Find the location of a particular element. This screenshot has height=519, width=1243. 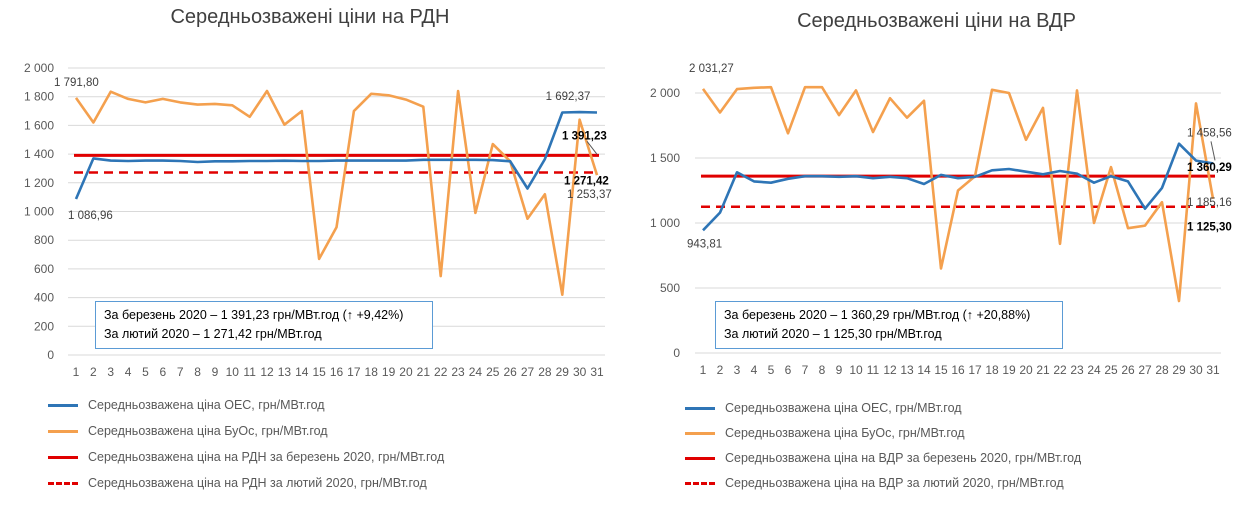

y-tick-label: 800 is located at coordinates (44, 240).